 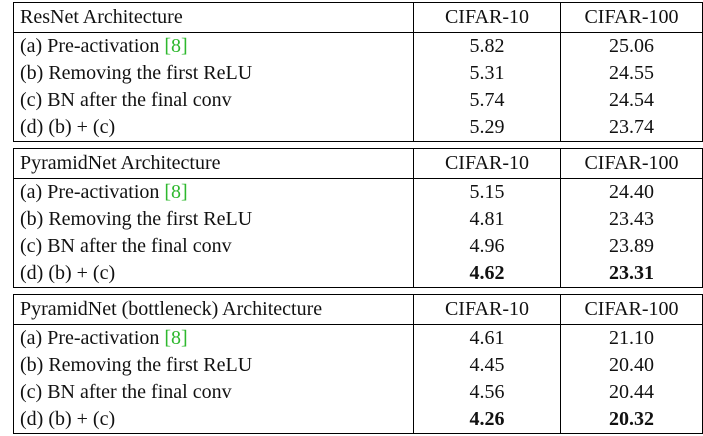 I want to click on cifar100-value: 21.10, so click(x=631, y=338).